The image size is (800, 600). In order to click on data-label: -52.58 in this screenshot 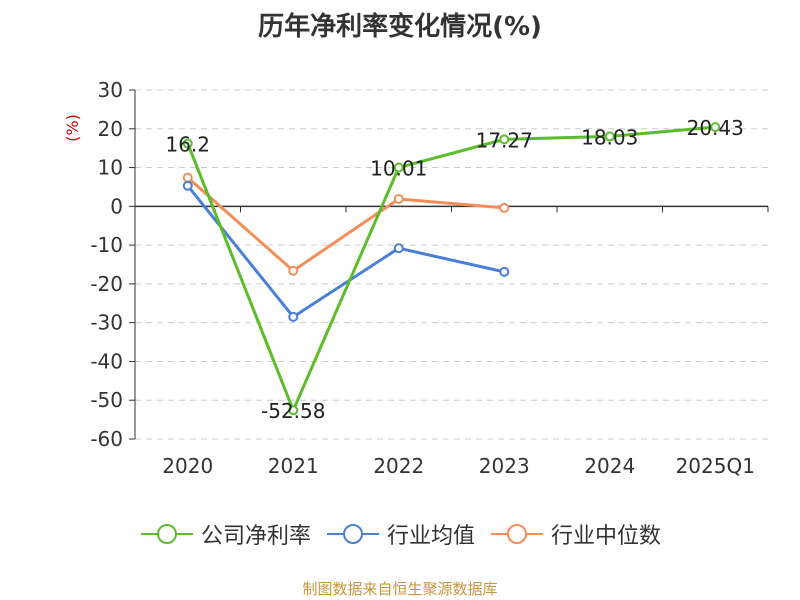, I will do `click(293, 411)`.